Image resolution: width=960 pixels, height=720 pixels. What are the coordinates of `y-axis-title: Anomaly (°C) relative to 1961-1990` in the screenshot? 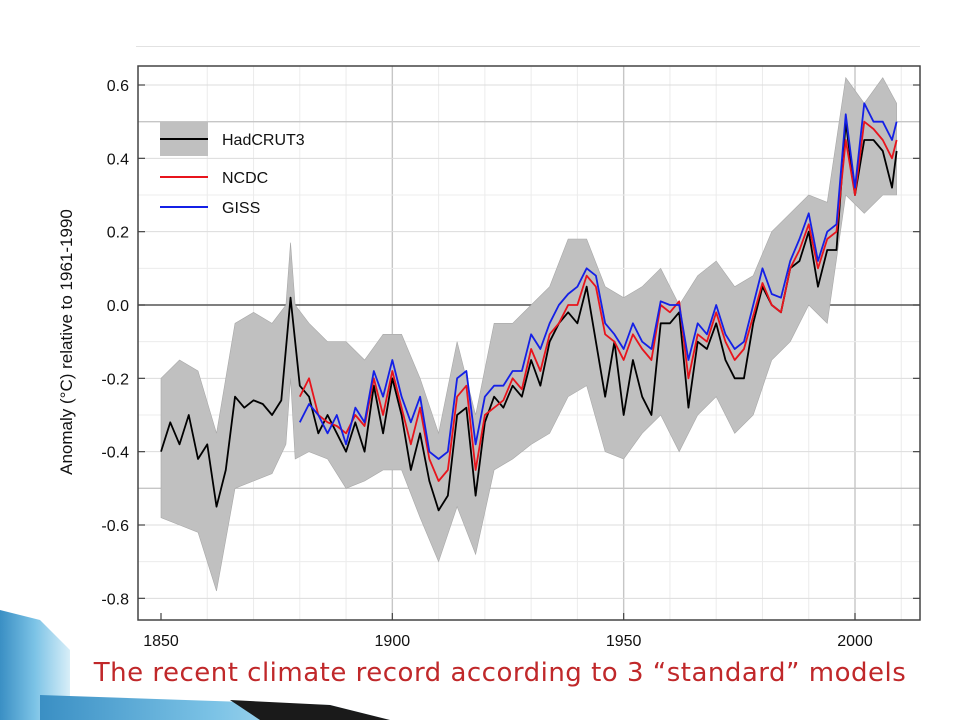 It's located at (66, 342).